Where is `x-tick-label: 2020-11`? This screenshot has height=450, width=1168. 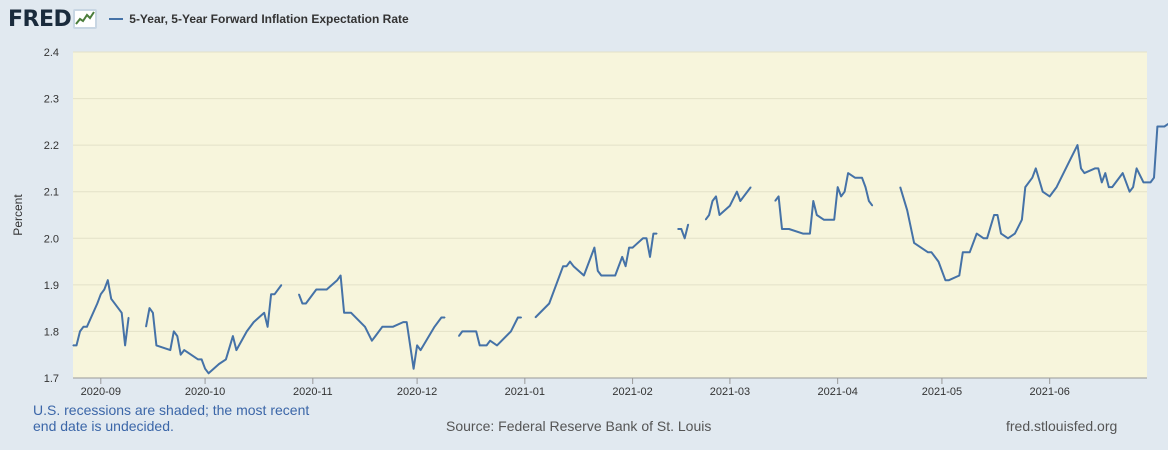 x-tick-label: 2020-11 is located at coordinates (313, 392).